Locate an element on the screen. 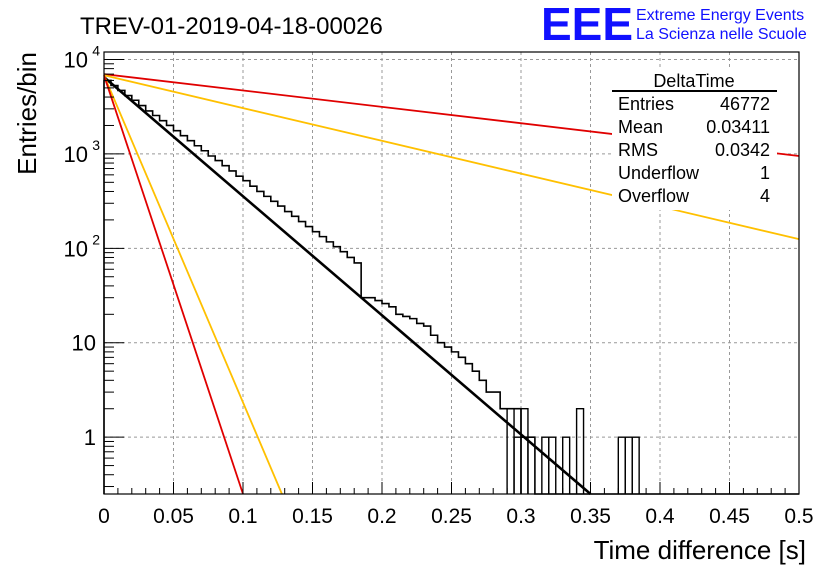 The height and width of the screenshot is (577, 836). stats-value-rms: 0.0342 is located at coordinates (742, 150).